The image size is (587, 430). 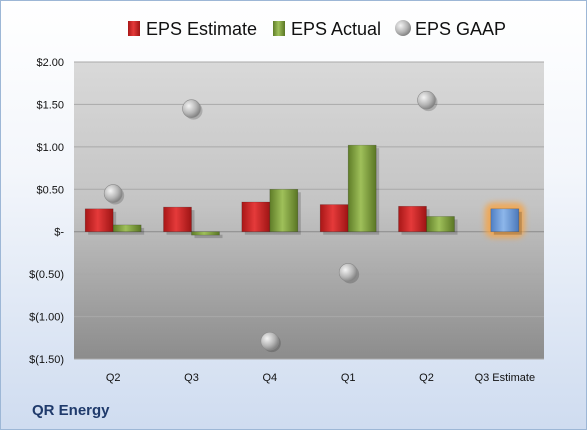 What do you see at coordinates (403, 28) in the screenshot?
I see `legend-gaap-swatch` at bounding box center [403, 28].